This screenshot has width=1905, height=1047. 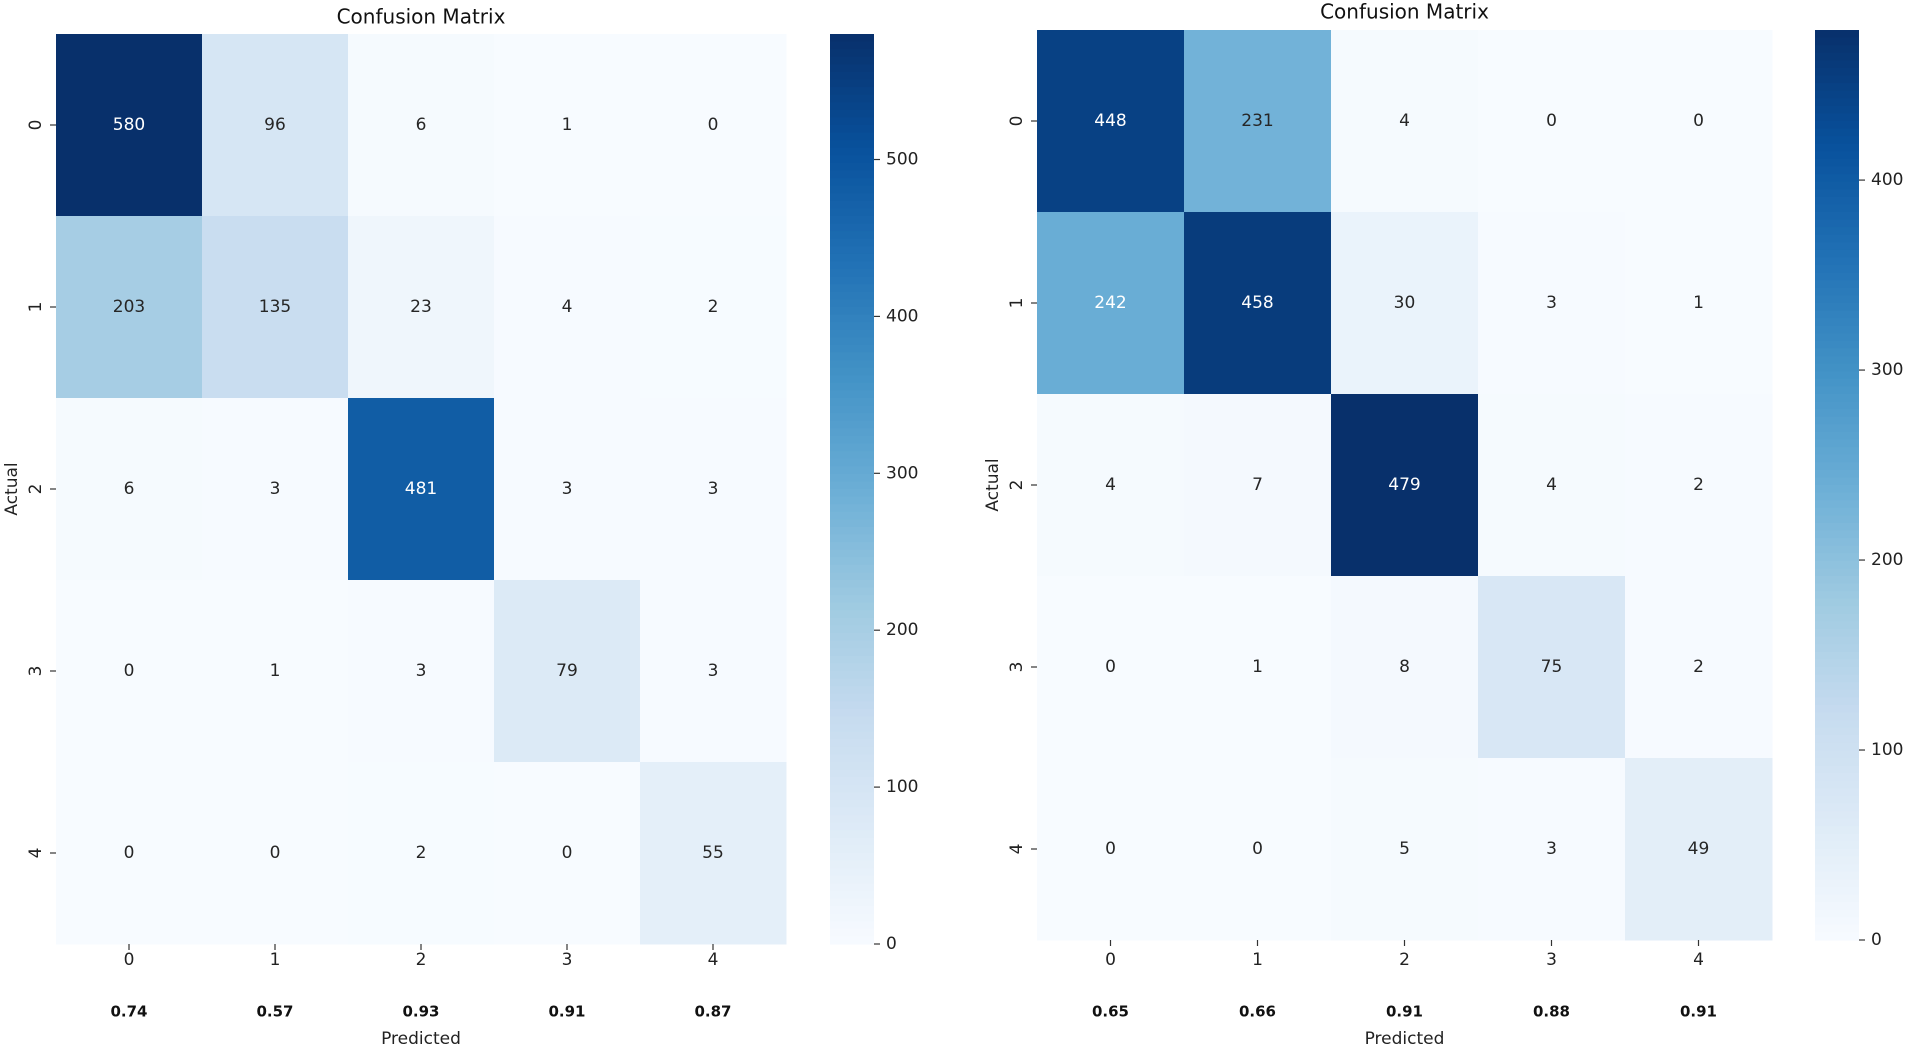 I want to click on x-axis-label: Predicted, so click(x=421, y=1038).